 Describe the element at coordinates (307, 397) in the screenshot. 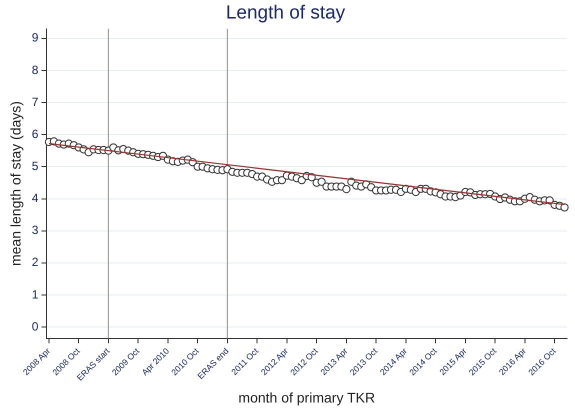

I see `x-axis-title: month of primary TKR` at that location.